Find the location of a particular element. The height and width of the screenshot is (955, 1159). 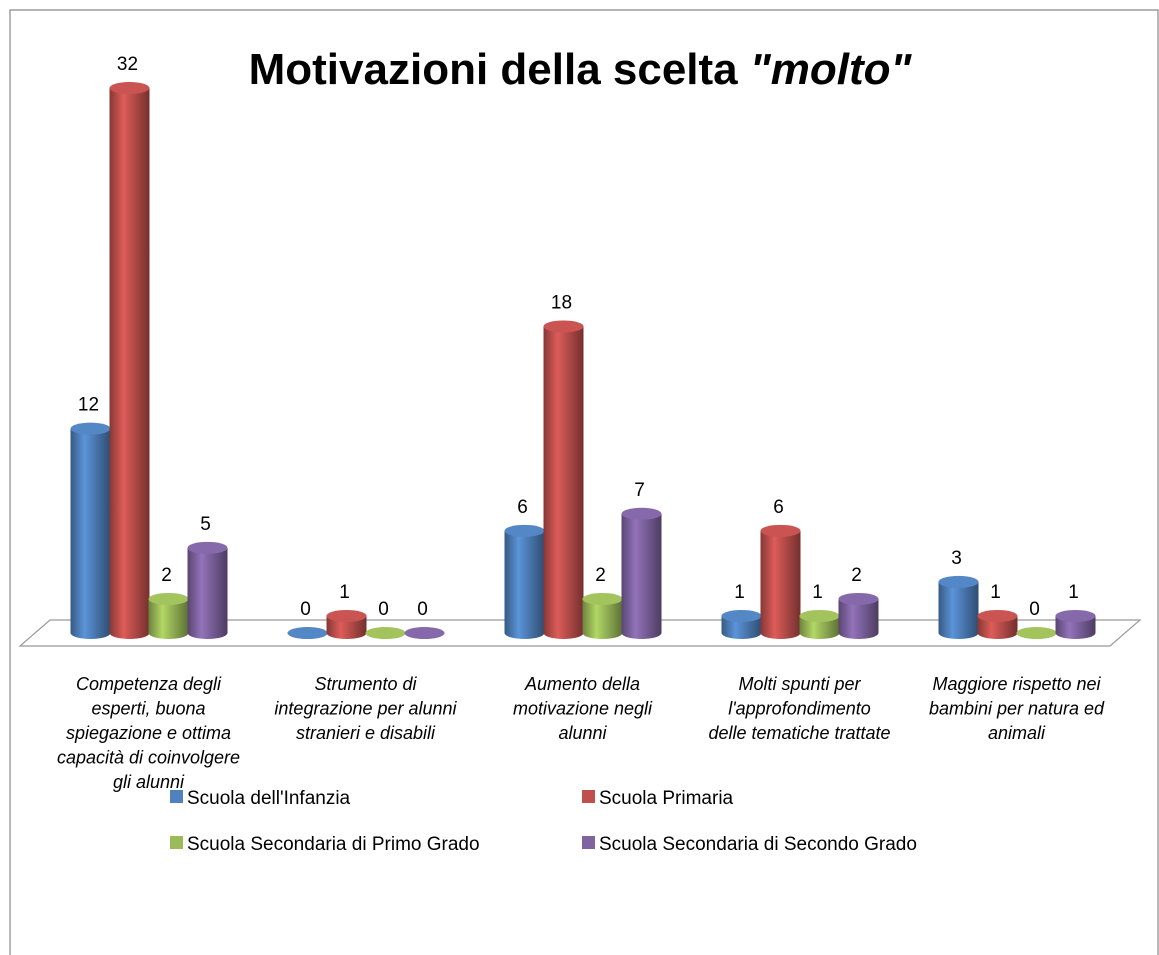

data-label: 3 is located at coordinates (956, 558).